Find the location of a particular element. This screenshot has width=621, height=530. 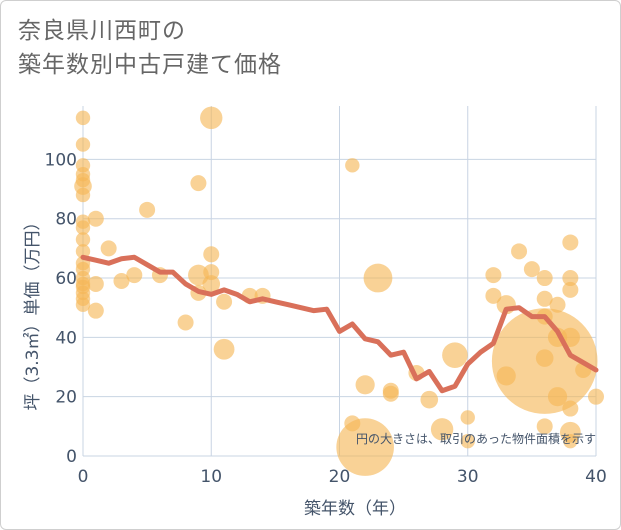

y-axis-label: 坪（3.3㎡）単価（万円） is located at coordinates (33, 311).